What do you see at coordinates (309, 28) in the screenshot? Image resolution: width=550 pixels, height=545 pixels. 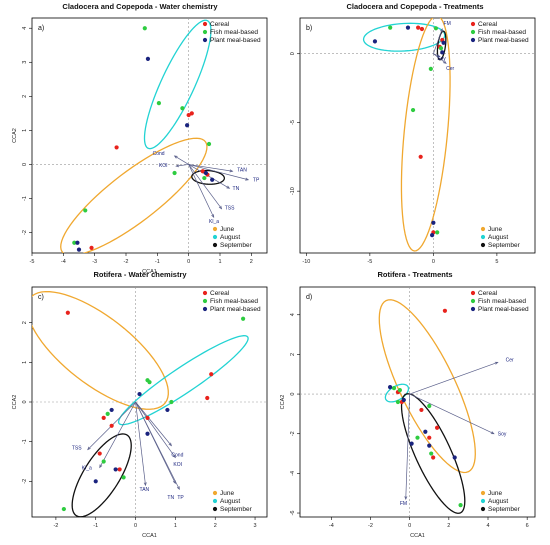 I see `panel-label: b)` at bounding box center [309, 28].